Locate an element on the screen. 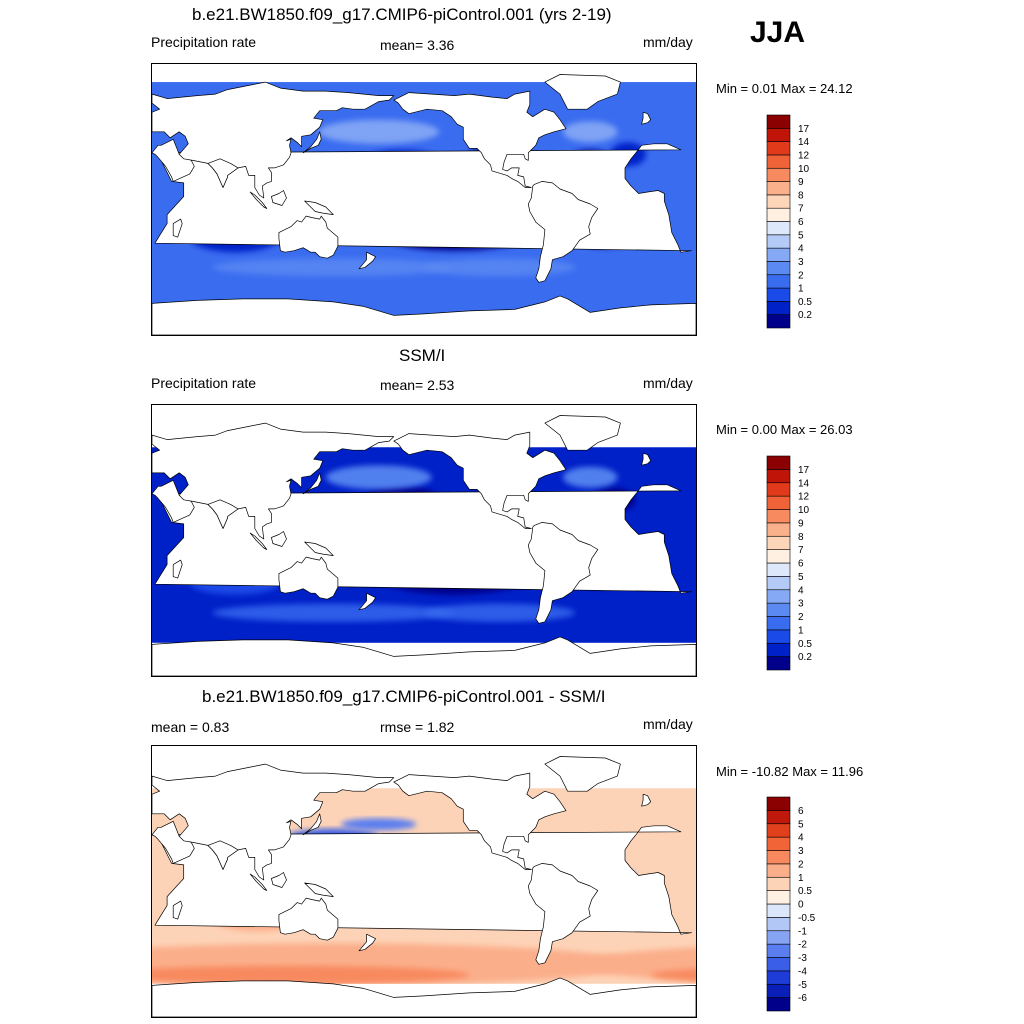 The image size is (1024, 1024). panel-1-land-n-america is located at coordinates (480, 139).